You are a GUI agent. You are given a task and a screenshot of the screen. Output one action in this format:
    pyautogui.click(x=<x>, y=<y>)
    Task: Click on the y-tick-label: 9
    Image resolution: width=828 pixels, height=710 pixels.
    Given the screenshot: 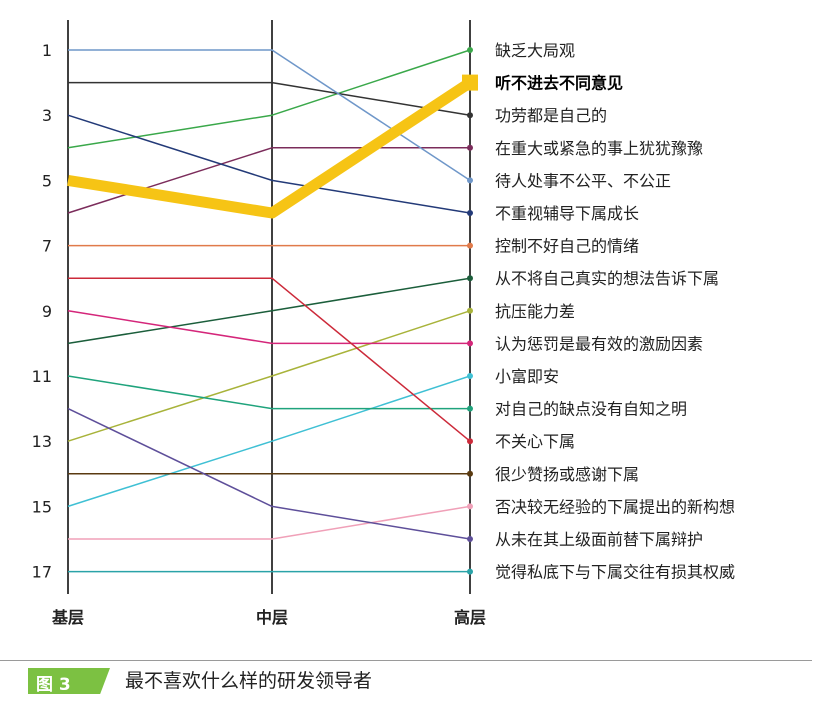 What is the action you would take?
    pyautogui.click(x=47, y=311)
    